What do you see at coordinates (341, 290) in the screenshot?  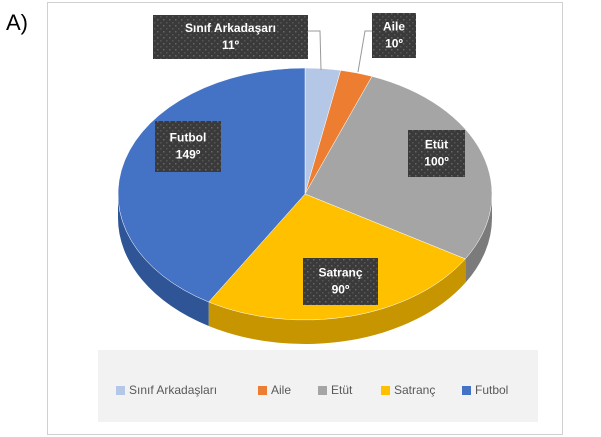 I see `data-label: 90º` at bounding box center [341, 290].